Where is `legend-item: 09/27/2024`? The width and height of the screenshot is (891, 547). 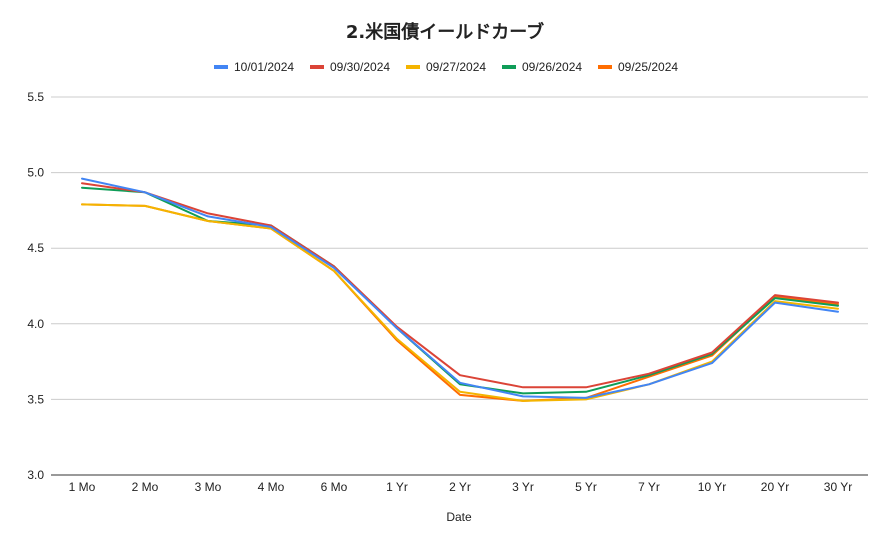 legend-item: 09/27/2024 is located at coordinates (446, 67).